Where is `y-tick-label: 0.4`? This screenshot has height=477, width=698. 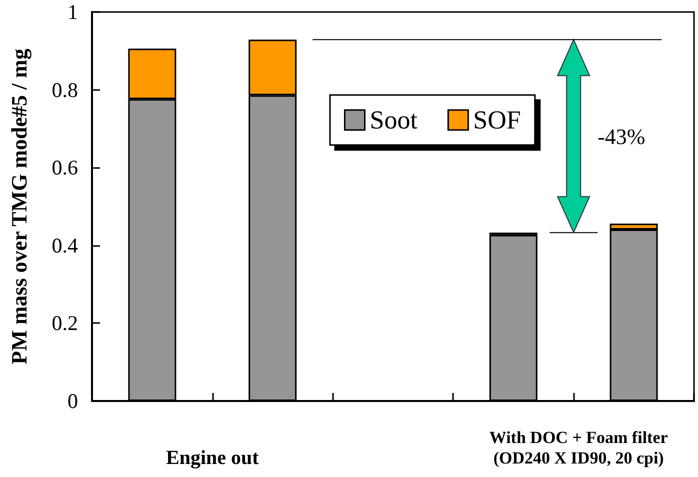 y-tick-label: 0.4 is located at coordinates (65, 245).